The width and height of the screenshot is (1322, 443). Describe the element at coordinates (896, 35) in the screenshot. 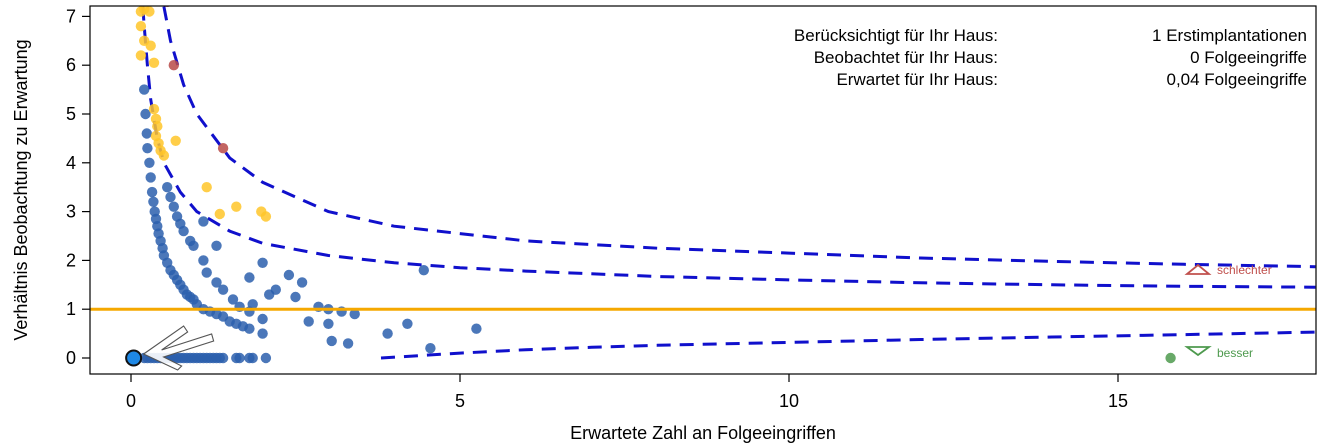

I see `info-label-considered: Berücksichtigt für Ihr Haus:` at that location.